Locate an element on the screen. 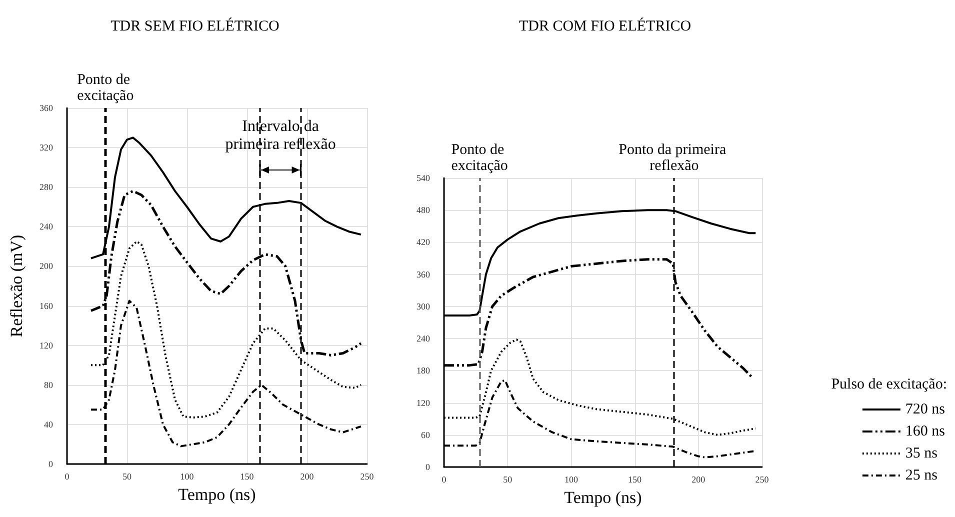  y-tick-label: 420 is located at coordinates (423, 242).